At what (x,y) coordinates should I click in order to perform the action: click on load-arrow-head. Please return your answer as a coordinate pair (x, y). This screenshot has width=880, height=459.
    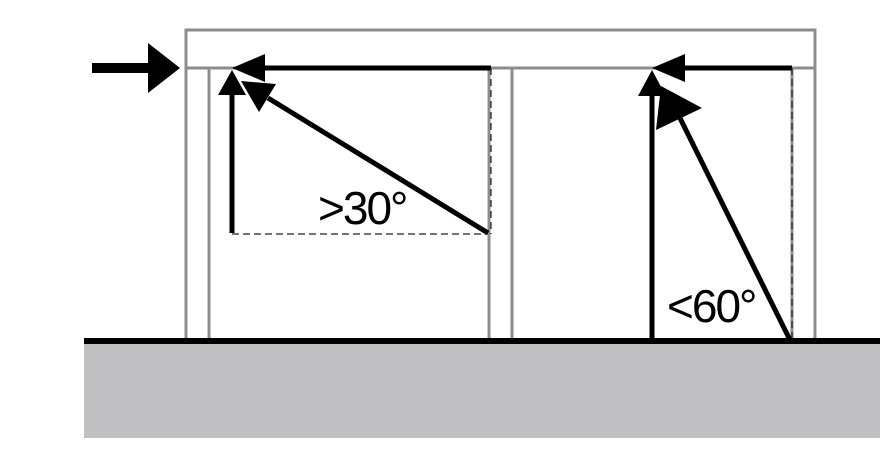
    Looking at the image, I should click on (164, 68).